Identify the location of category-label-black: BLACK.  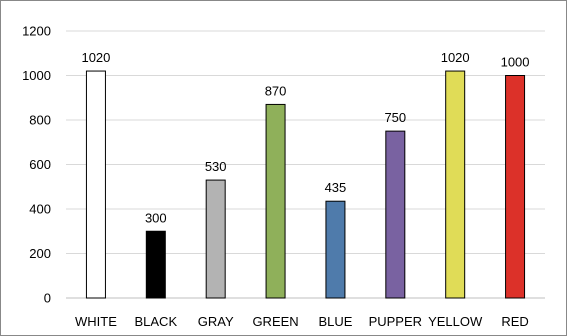
(155, 321).